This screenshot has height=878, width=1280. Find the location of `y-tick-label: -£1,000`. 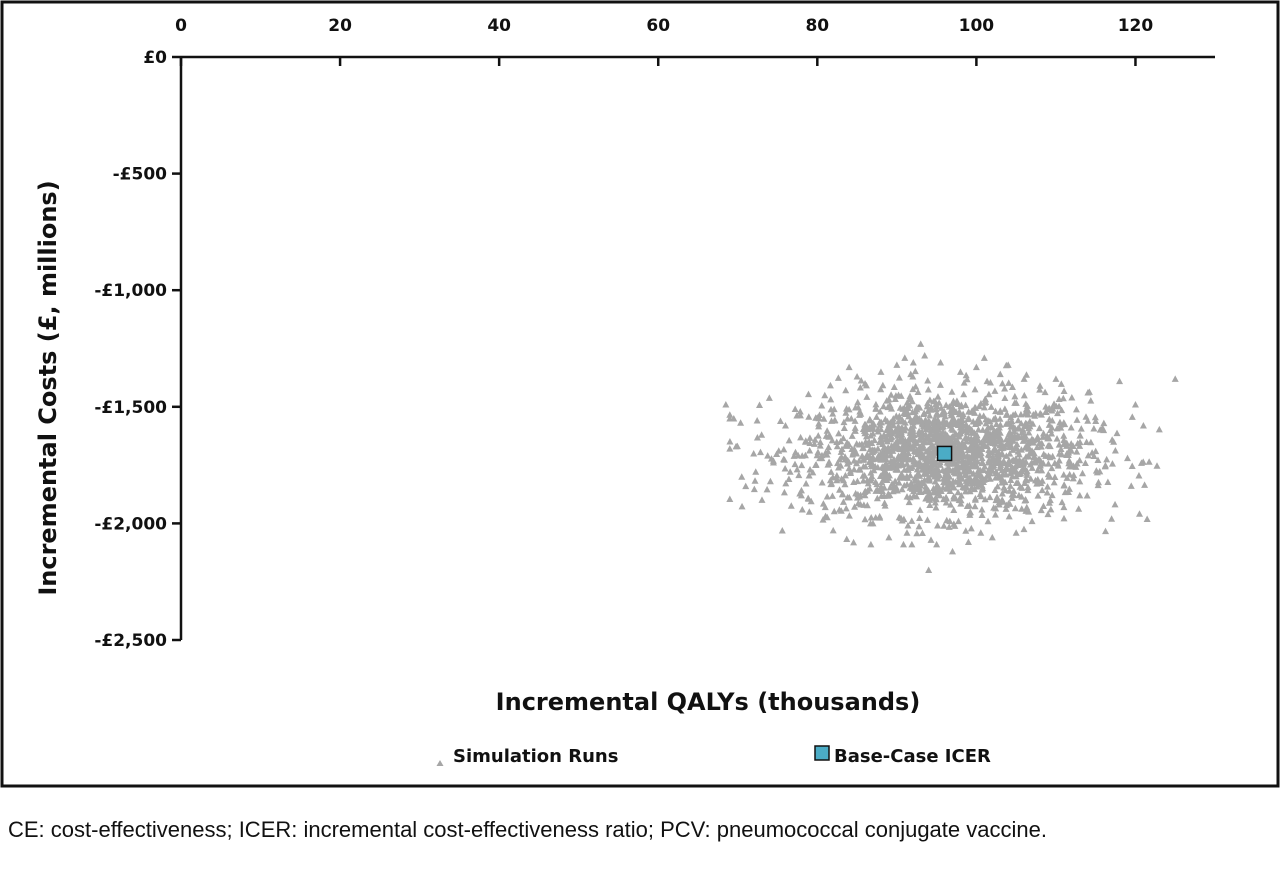

y-tick-label: -£1,000 is located at coordinates (130, 291).